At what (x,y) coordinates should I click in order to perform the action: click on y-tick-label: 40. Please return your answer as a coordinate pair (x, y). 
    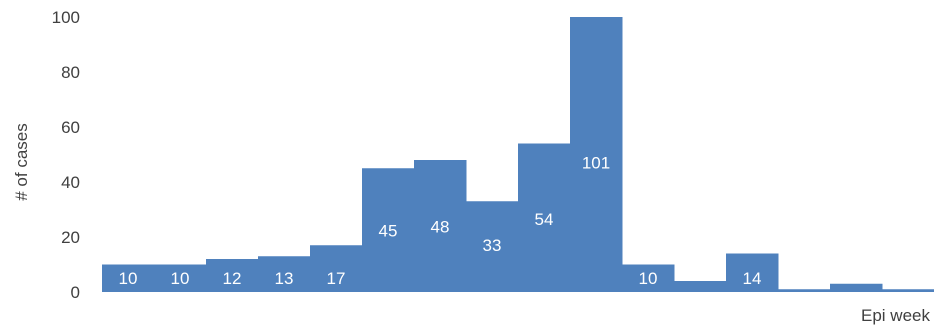
    Looking at the image, I should click on (70, 182).